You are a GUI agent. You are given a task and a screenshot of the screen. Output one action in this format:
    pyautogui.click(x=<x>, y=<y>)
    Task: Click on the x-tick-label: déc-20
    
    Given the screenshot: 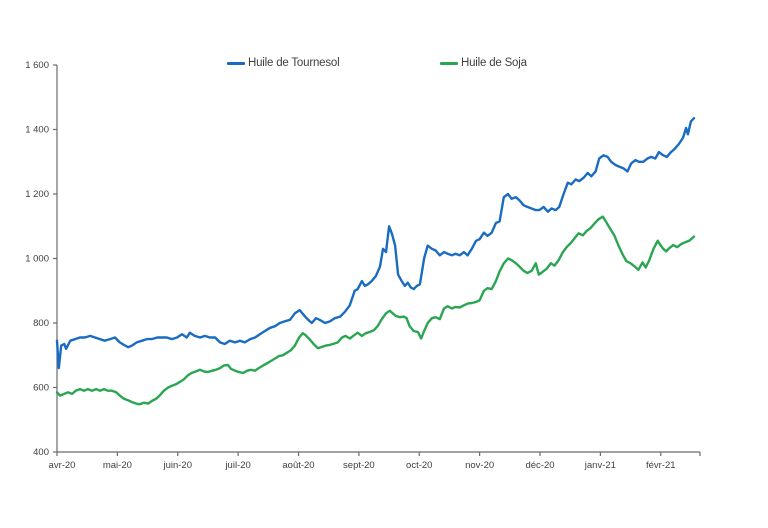 What is the action you would take?
    pyautogui.click(x=539, y=465)
    